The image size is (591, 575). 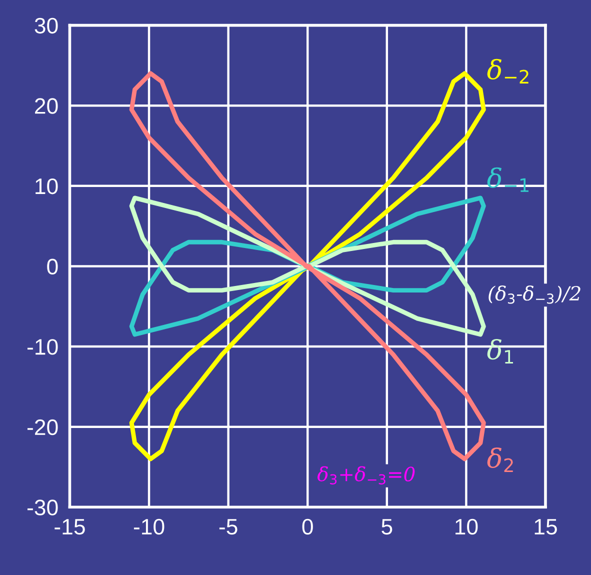 I want to click on x-tick-label: -5, so click(x=228, y=527).